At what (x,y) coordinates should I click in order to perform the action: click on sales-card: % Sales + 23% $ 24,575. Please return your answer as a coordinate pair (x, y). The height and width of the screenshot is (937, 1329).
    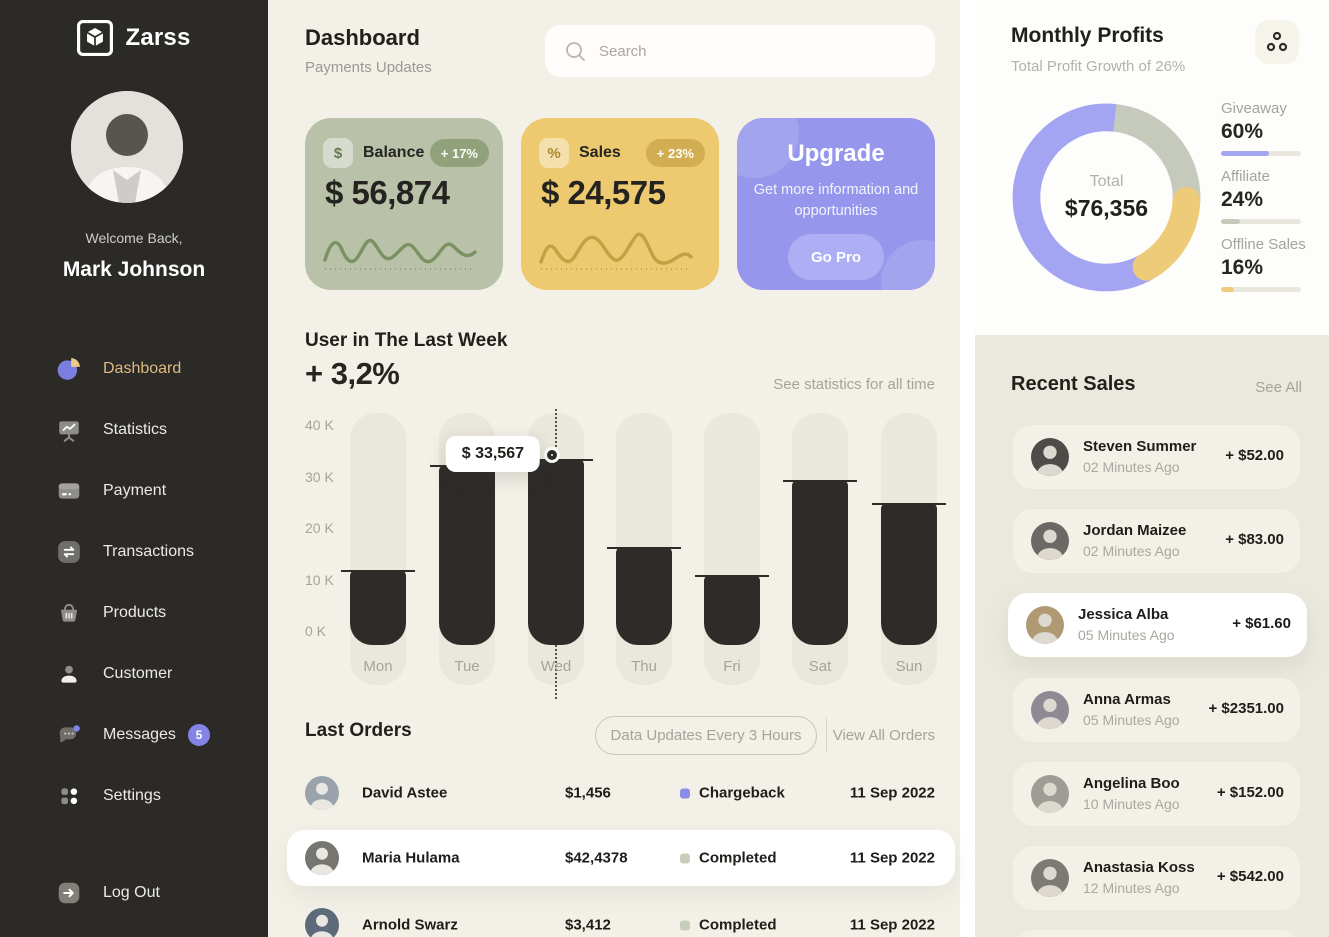
    Looking at the image, I should click on (620, 204).